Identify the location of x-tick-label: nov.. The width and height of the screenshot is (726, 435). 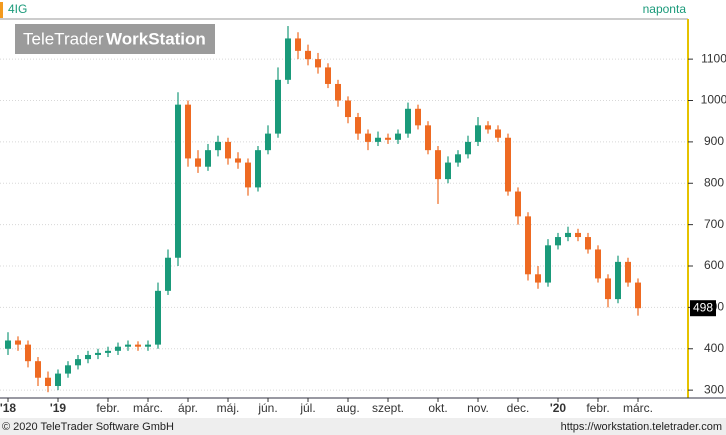
(478, 408).